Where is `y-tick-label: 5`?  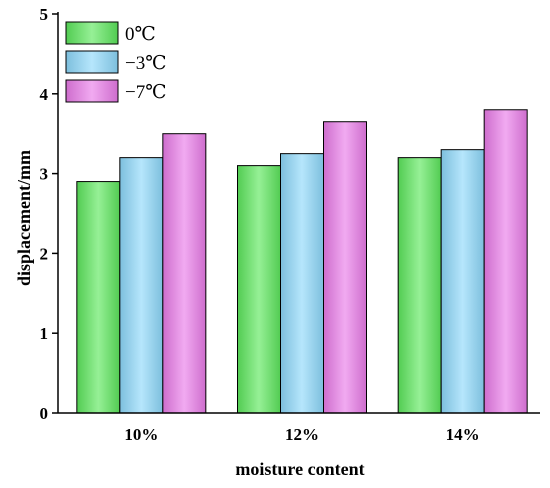 y-tick-label: 5 is located at coordinates (44, 14).